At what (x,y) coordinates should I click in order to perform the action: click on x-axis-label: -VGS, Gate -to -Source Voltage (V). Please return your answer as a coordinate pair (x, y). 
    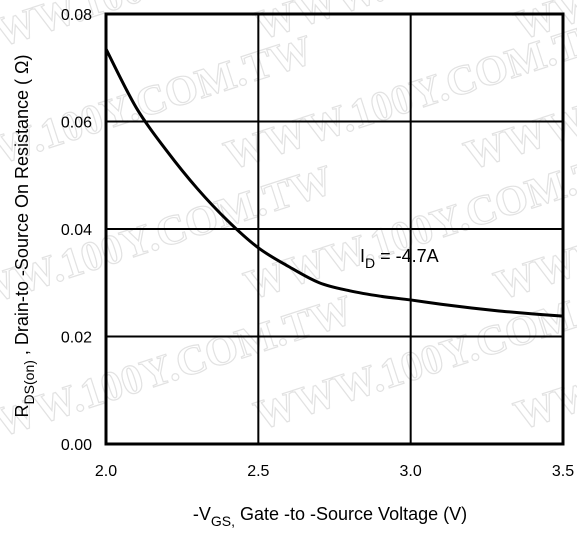
    Looking at the image, I should click on (330, 516).